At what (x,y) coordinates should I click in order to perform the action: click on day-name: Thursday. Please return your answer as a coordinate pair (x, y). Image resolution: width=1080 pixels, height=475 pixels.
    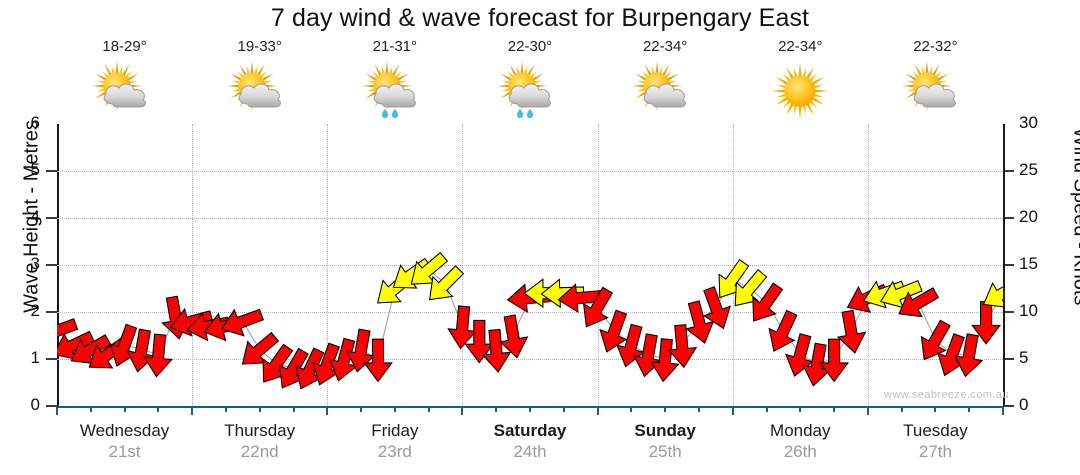
    Looking at the image, I should click on (260, 430).